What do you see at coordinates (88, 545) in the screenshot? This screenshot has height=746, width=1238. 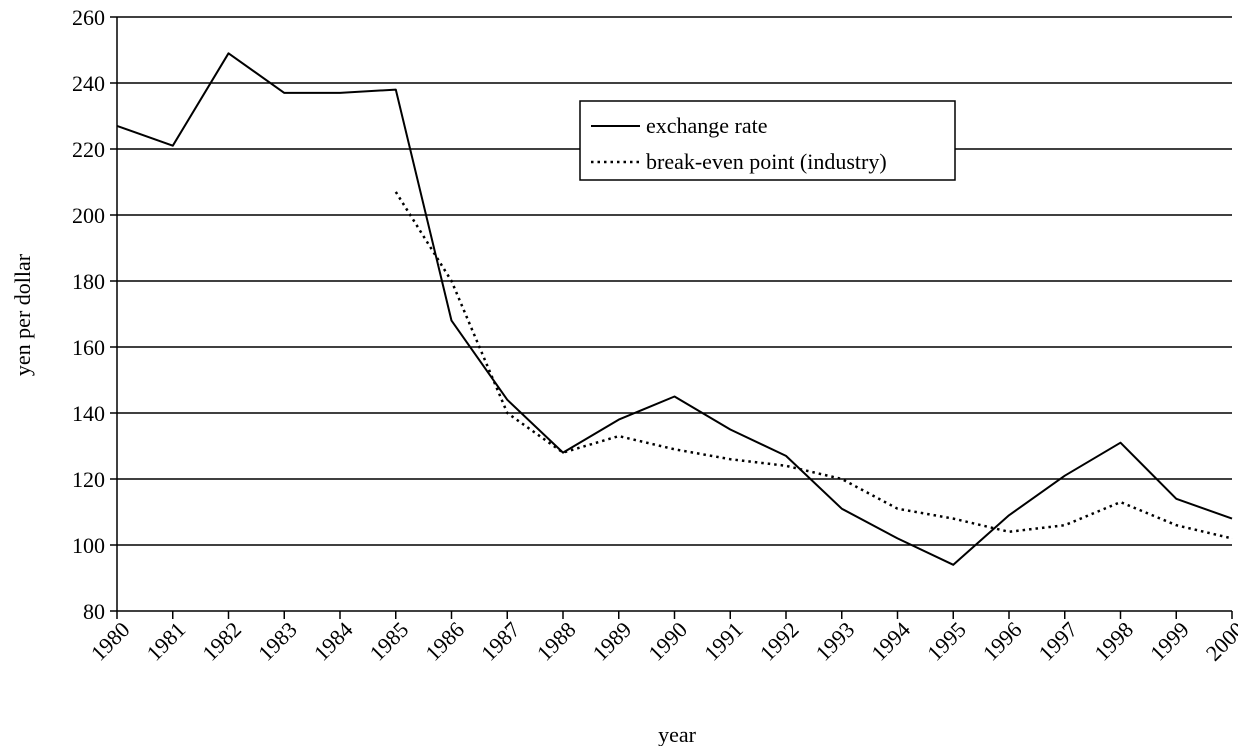 I see `y-tick-label-100: 100` at bounding box center [88, 545].